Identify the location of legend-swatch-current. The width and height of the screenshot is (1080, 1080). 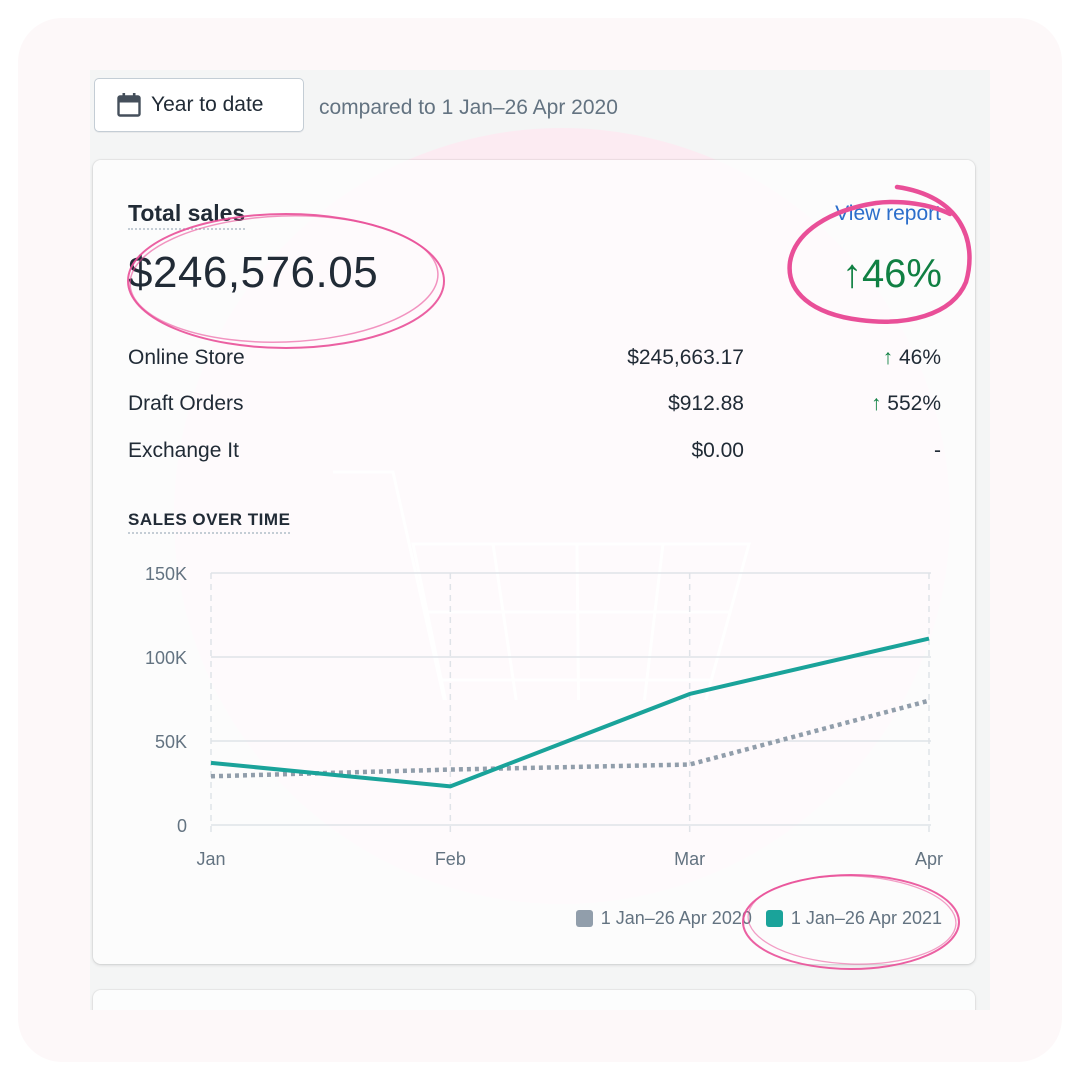
(774, 918).